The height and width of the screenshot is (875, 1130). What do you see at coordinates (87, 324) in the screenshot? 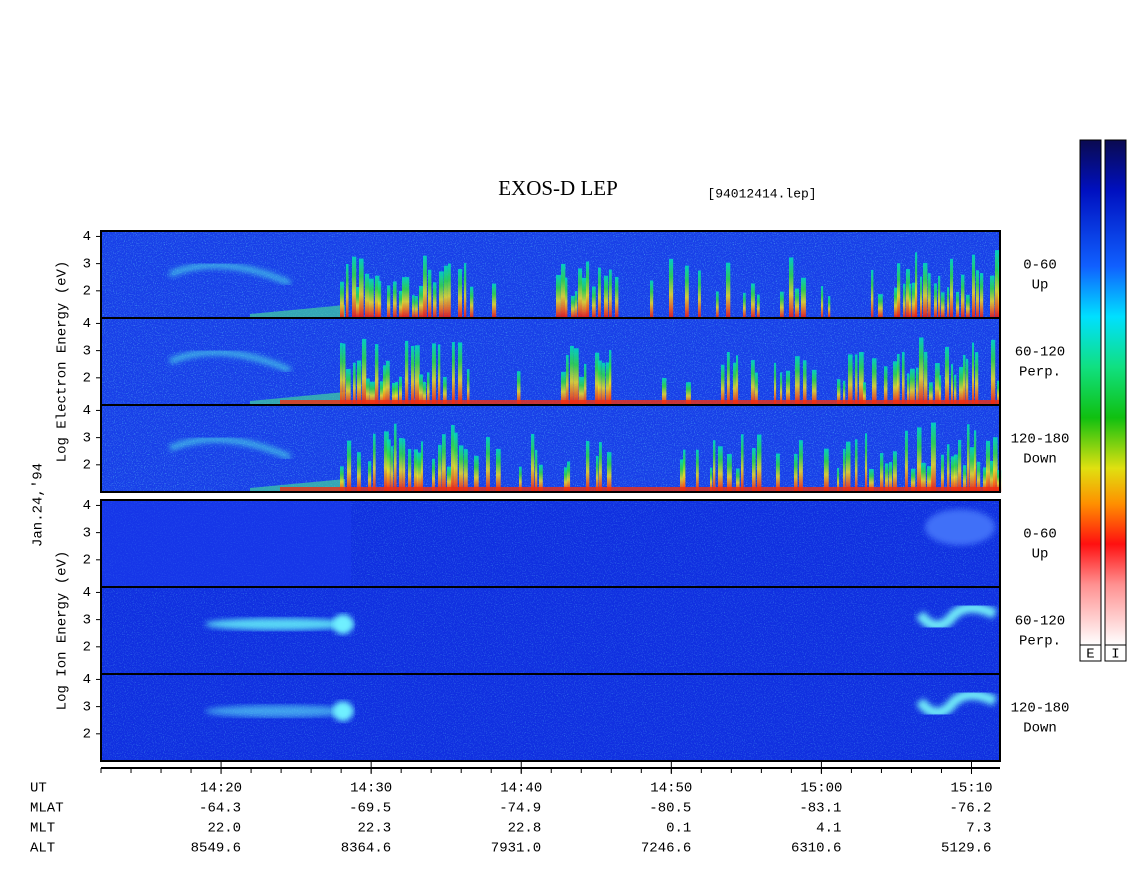
I see `y-tick-label: 4` at bounding box center [87, 324].